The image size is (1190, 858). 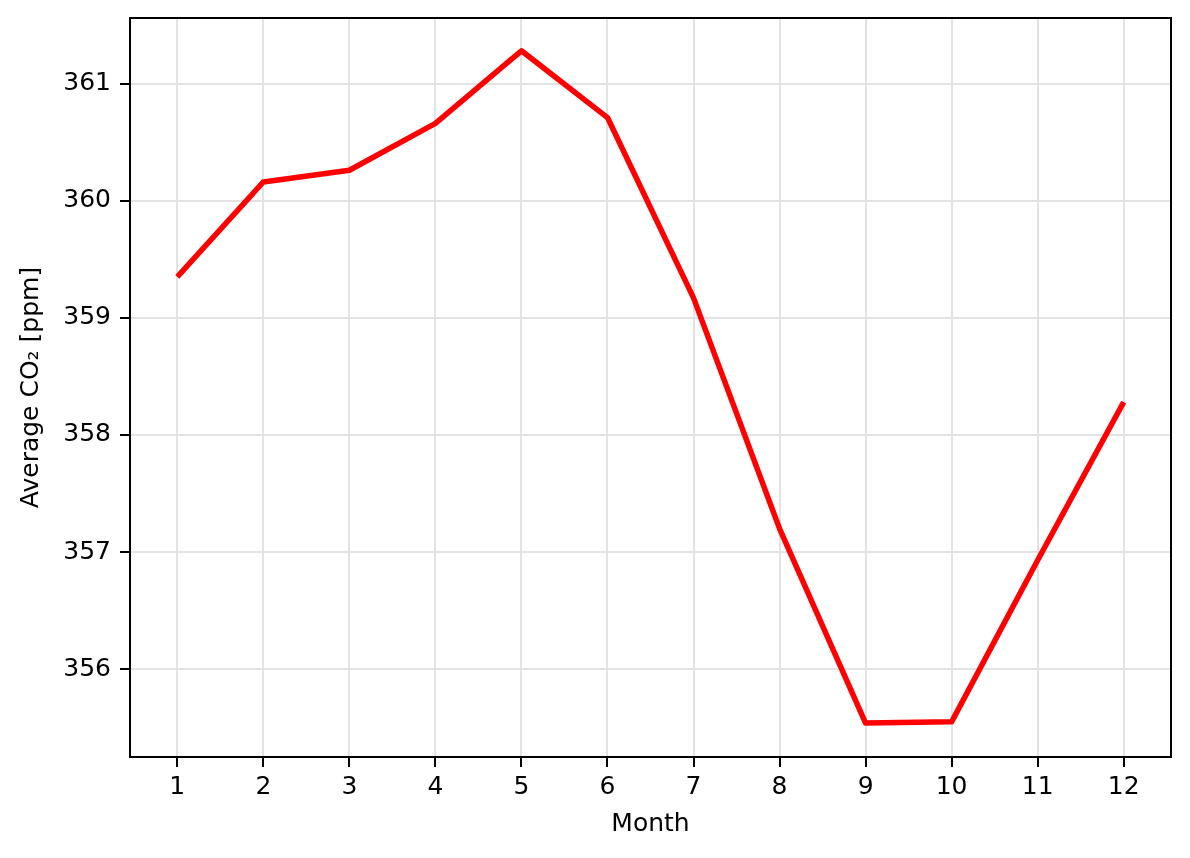 I want to click on x-tick-label: 2, so click(x=263, y=785).